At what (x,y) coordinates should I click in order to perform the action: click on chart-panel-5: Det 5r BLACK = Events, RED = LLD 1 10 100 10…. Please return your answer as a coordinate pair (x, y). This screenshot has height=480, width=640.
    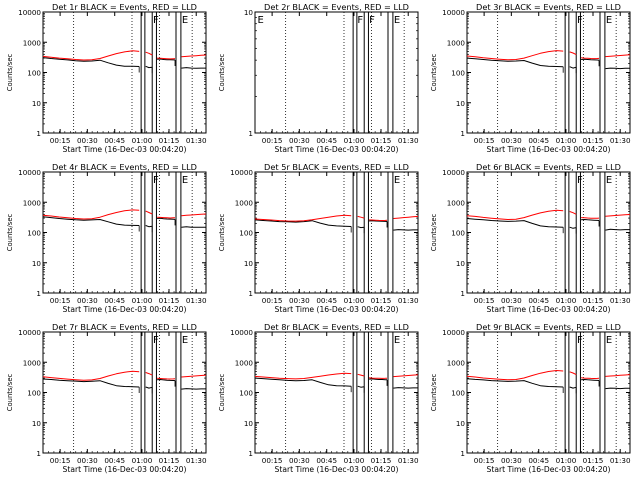
    Looking at the image, I should click on (318, 238).